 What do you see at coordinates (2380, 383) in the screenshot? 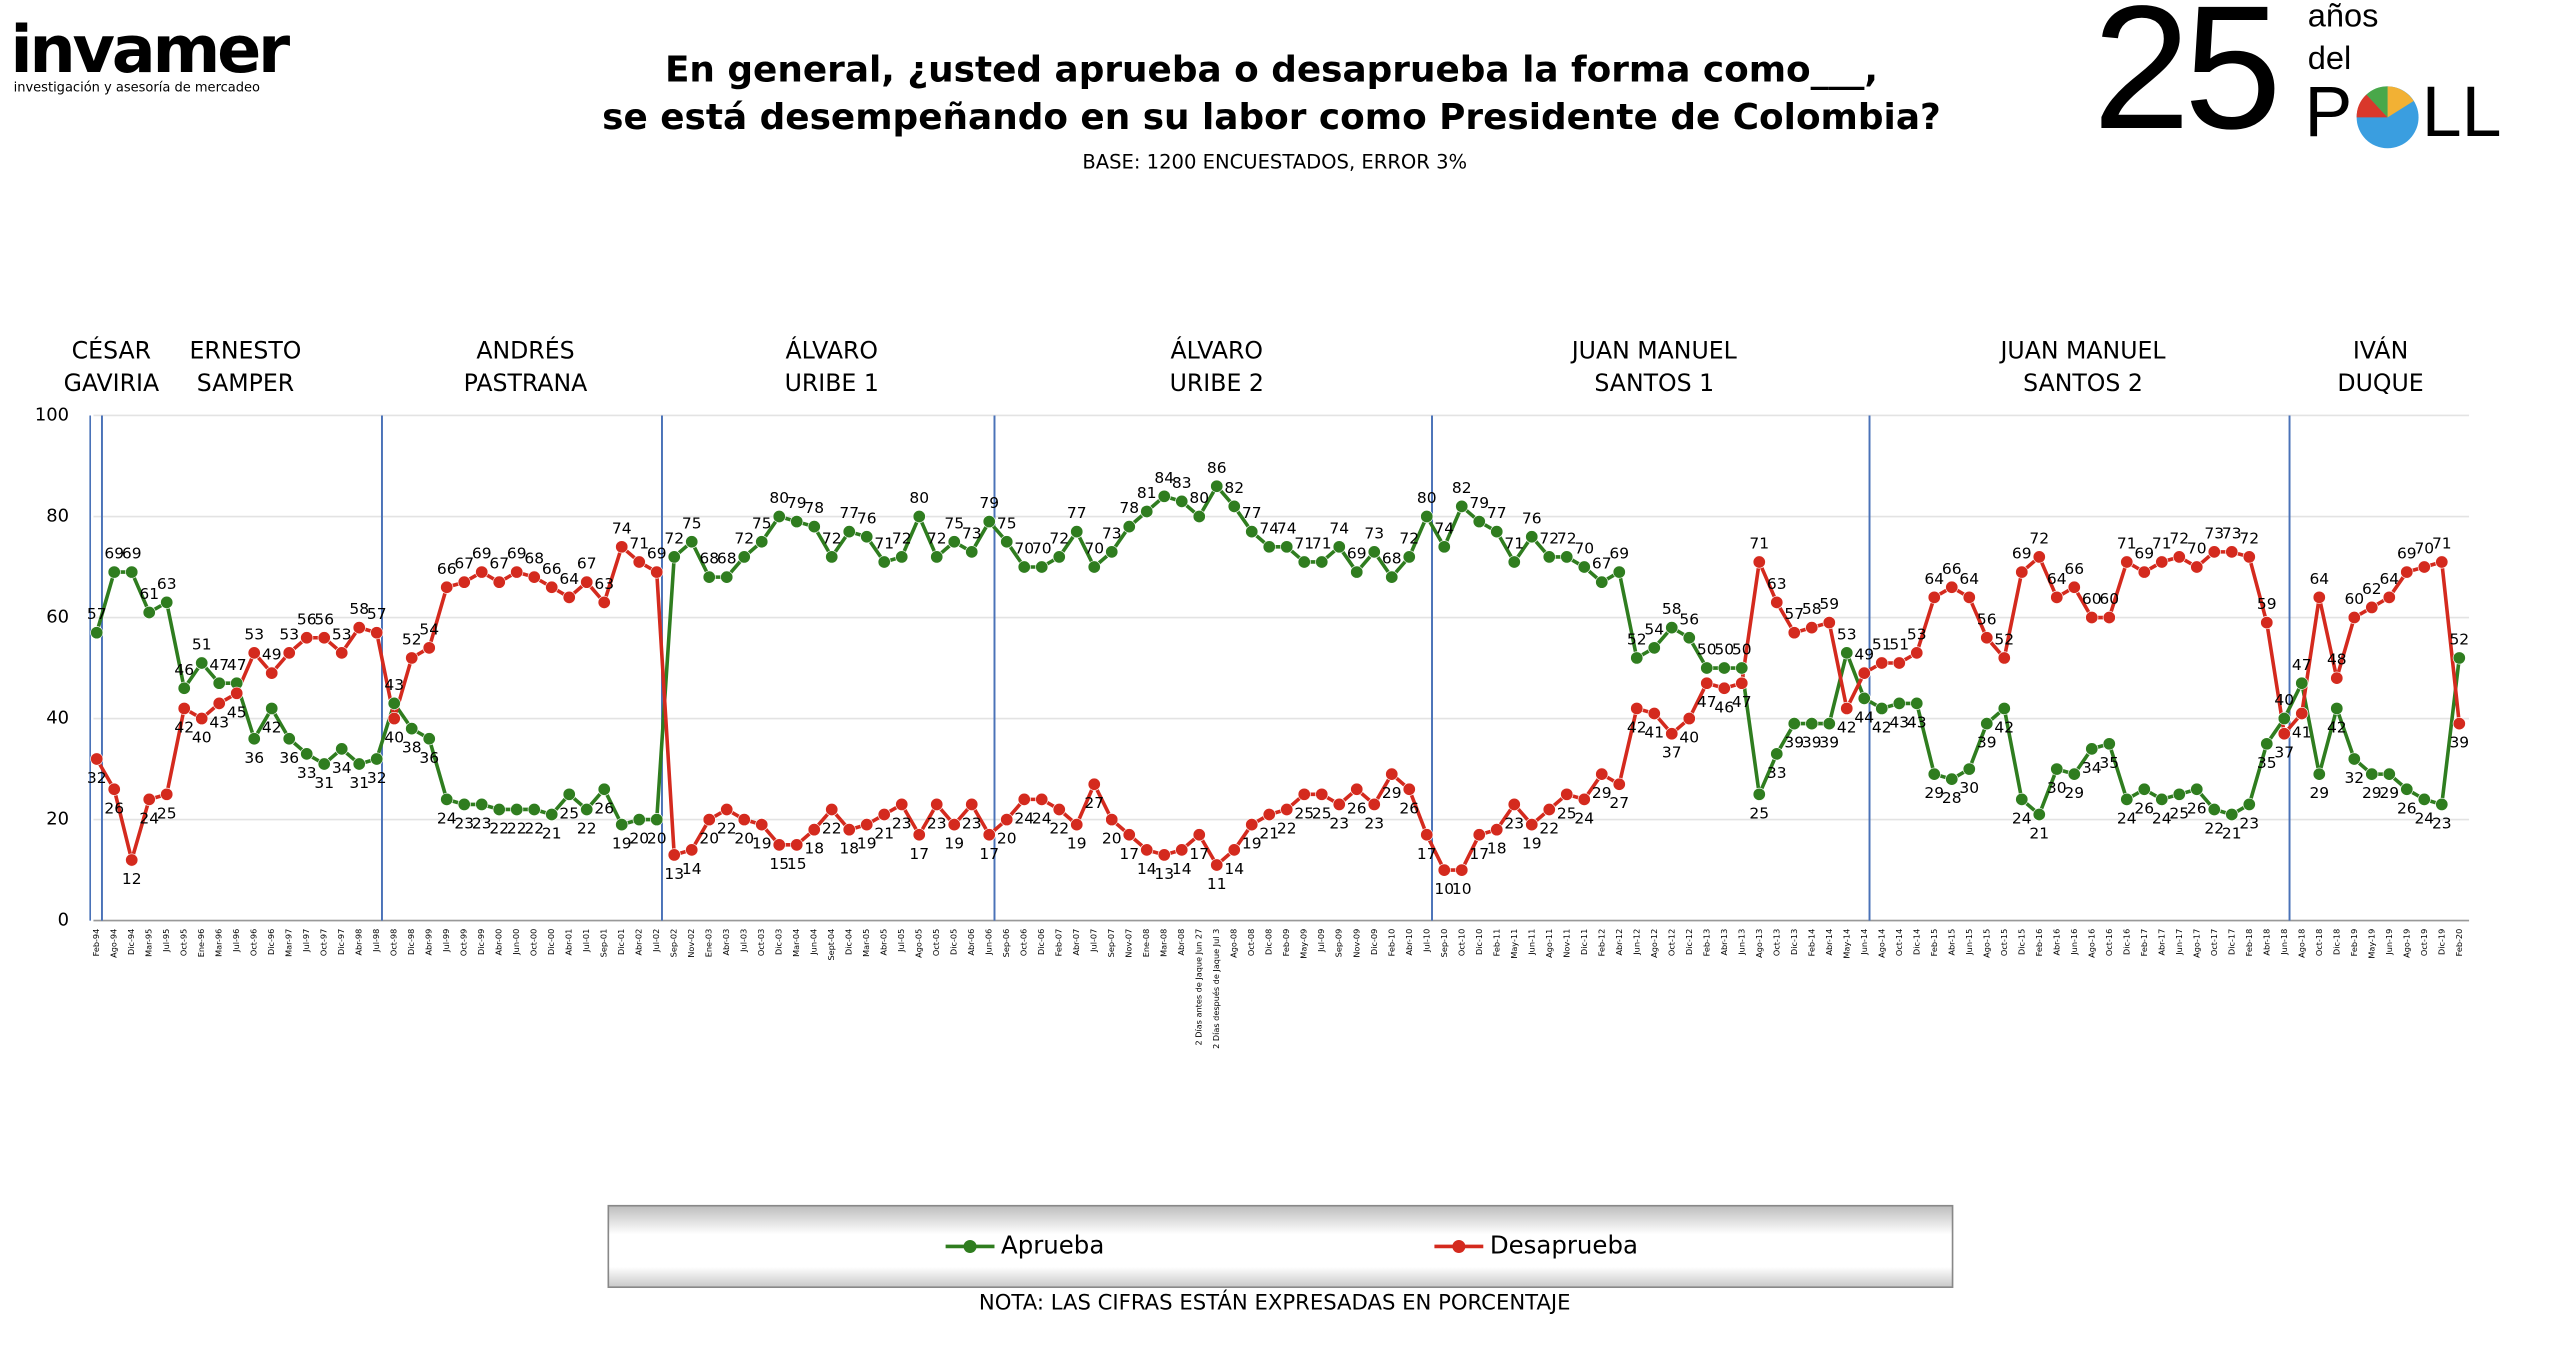
I see `period-label: DUQUE` at bounding box center [2380, 383].